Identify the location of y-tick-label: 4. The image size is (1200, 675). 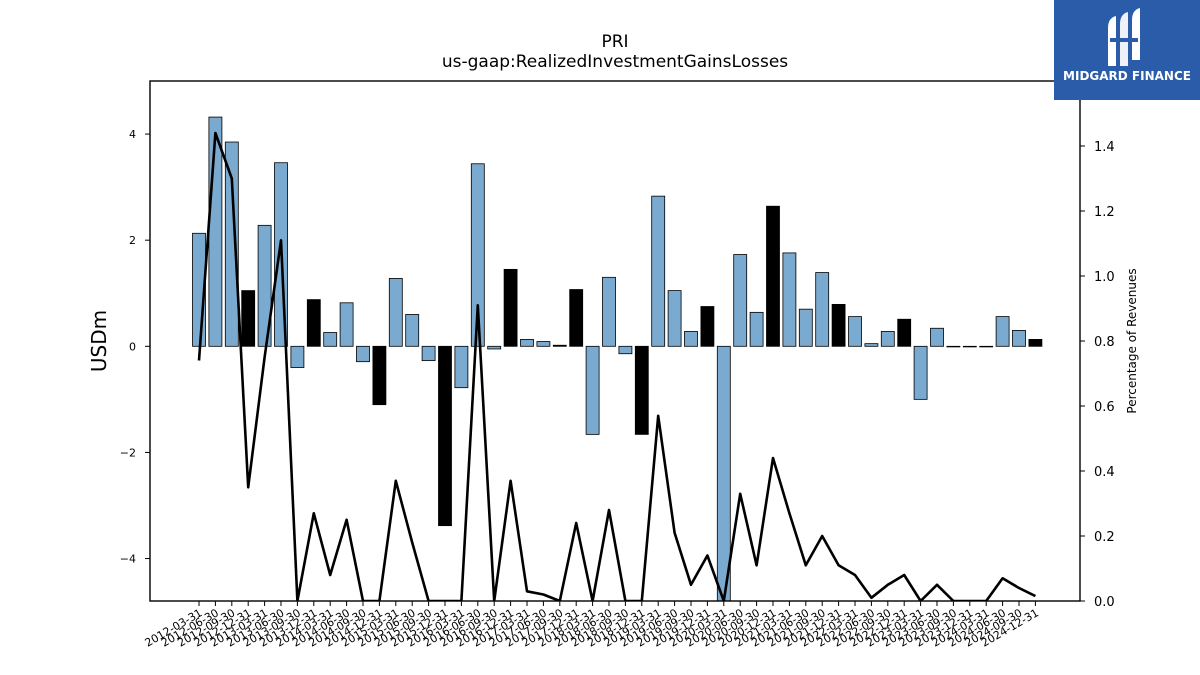
(132, 134).